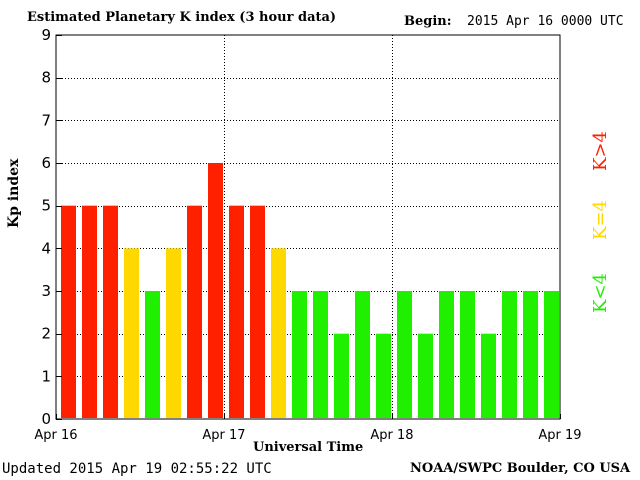 Image resolution: width=640 pixels, height=480 pixels. I want to click on y-tick-label: 0, so click(46, 419).